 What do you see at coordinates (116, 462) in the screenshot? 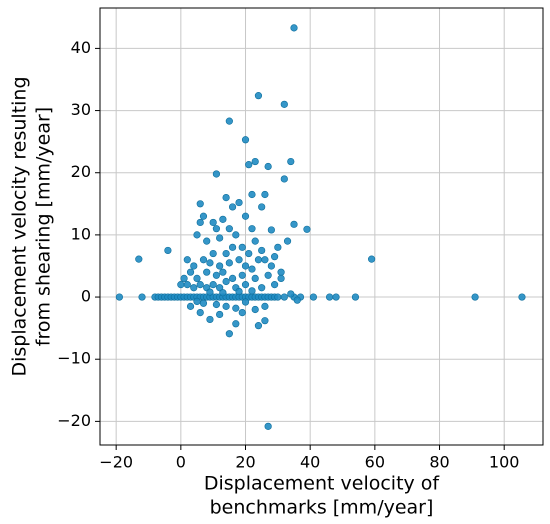
I see `x-tick-label: −20` at bounding box center [116, 462].